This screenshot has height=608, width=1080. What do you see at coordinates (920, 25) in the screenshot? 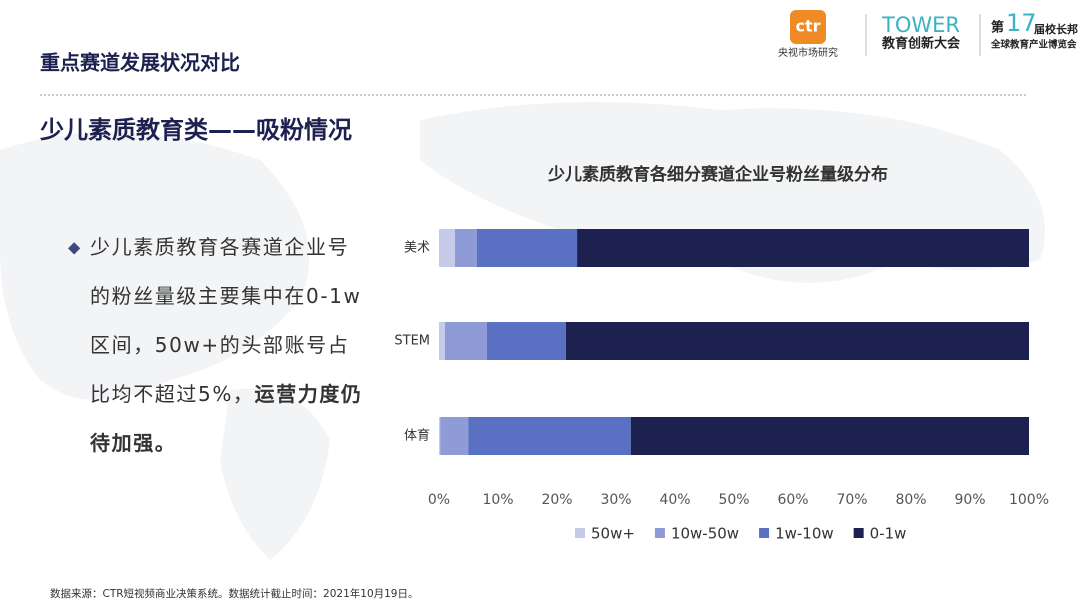
I see `tower-logo: TOWER` at bounding box center [920, 25].